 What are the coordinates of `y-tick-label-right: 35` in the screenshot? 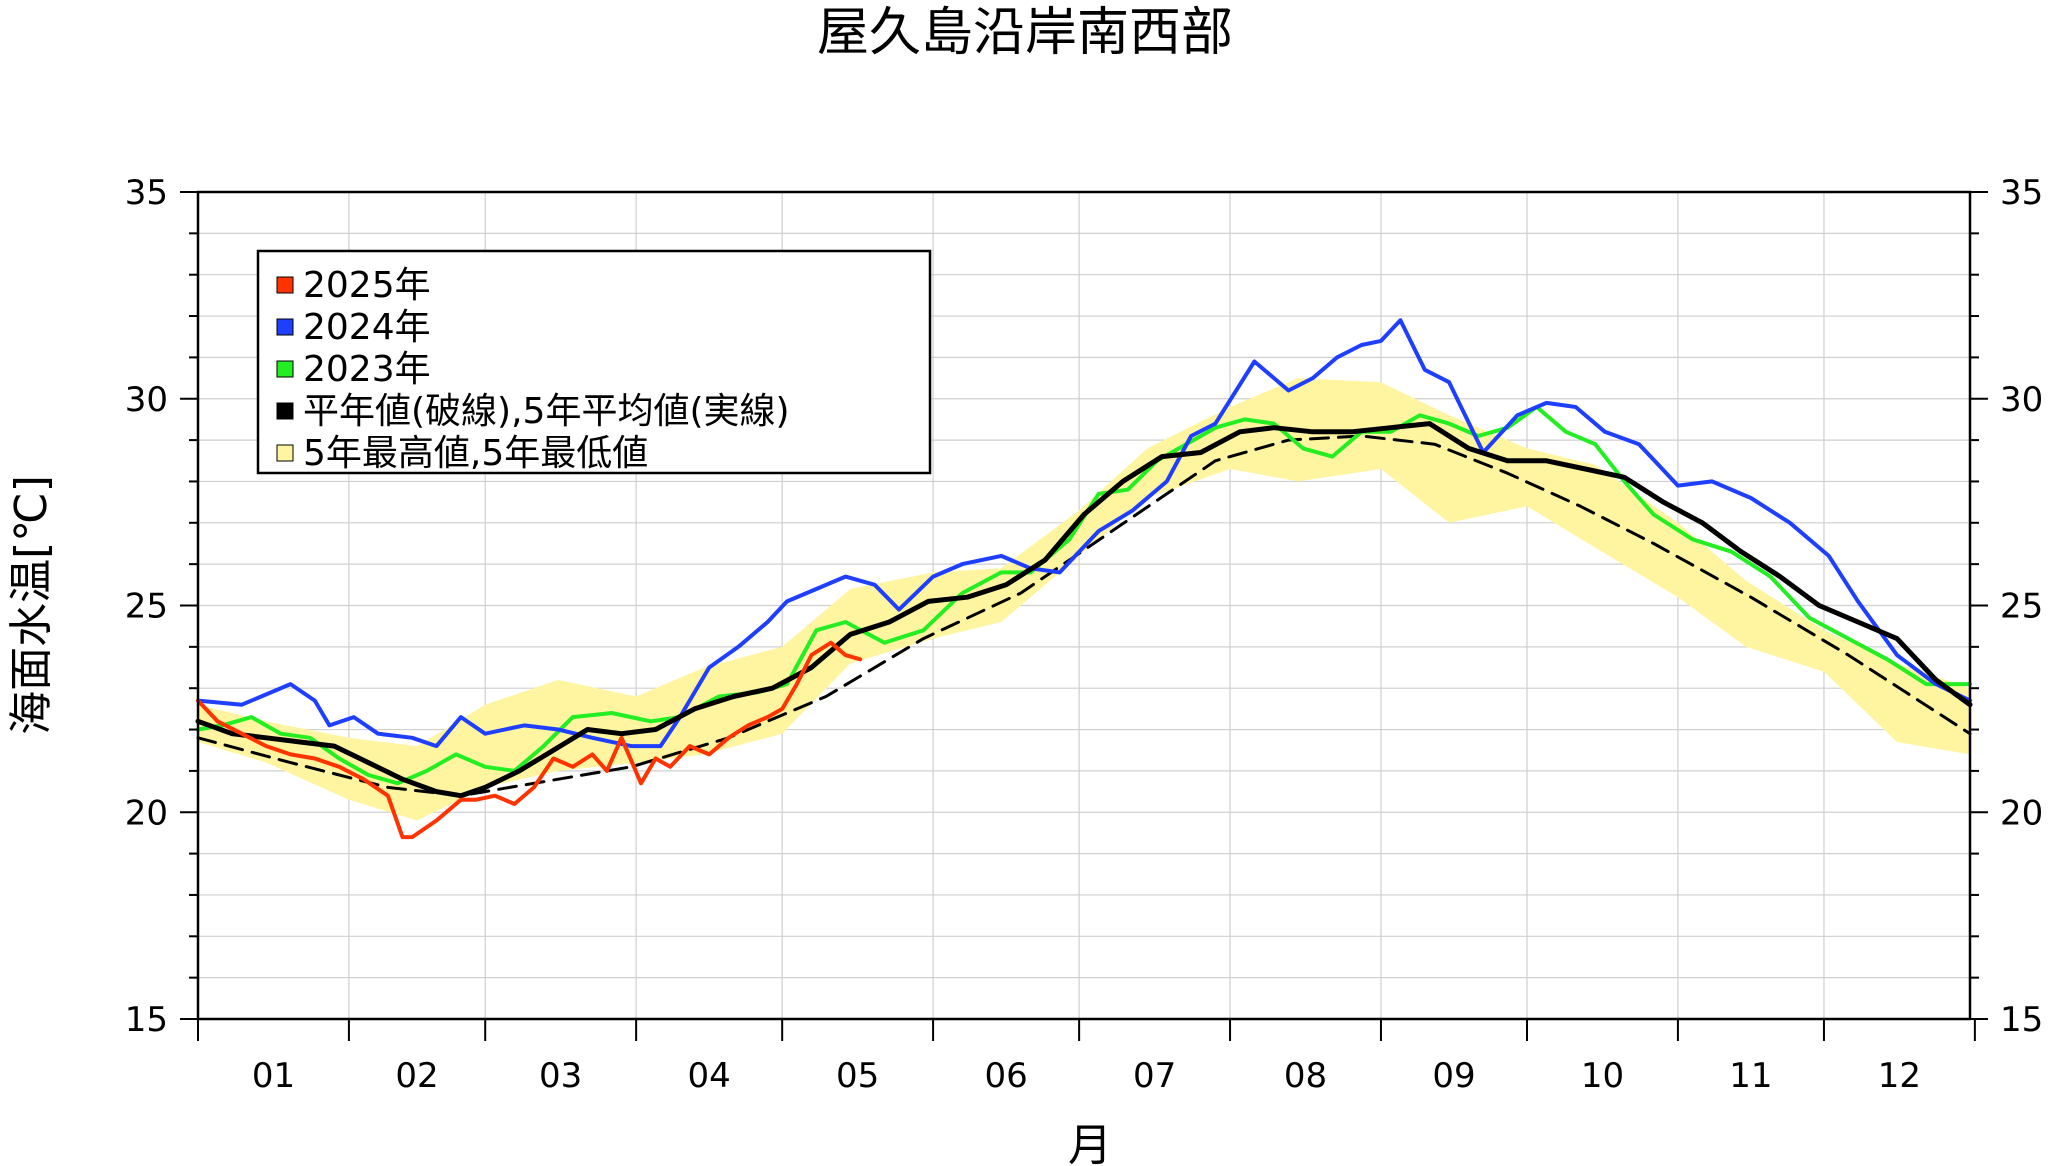 It's located at (2021, 193).